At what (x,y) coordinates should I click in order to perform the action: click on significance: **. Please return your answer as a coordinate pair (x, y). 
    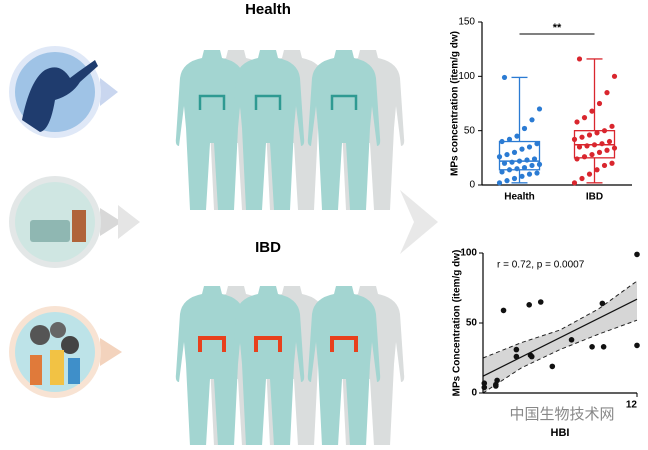
    Looking at the image, I should click on (557, 28).